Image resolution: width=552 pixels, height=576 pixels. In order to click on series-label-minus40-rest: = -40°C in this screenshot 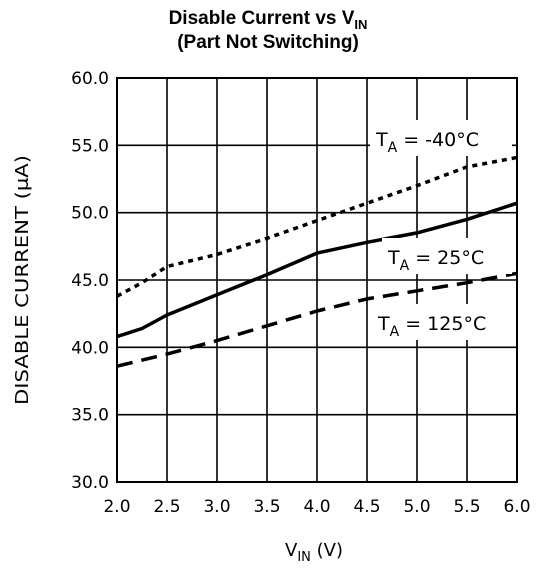, I will do `click(438, 140)`.